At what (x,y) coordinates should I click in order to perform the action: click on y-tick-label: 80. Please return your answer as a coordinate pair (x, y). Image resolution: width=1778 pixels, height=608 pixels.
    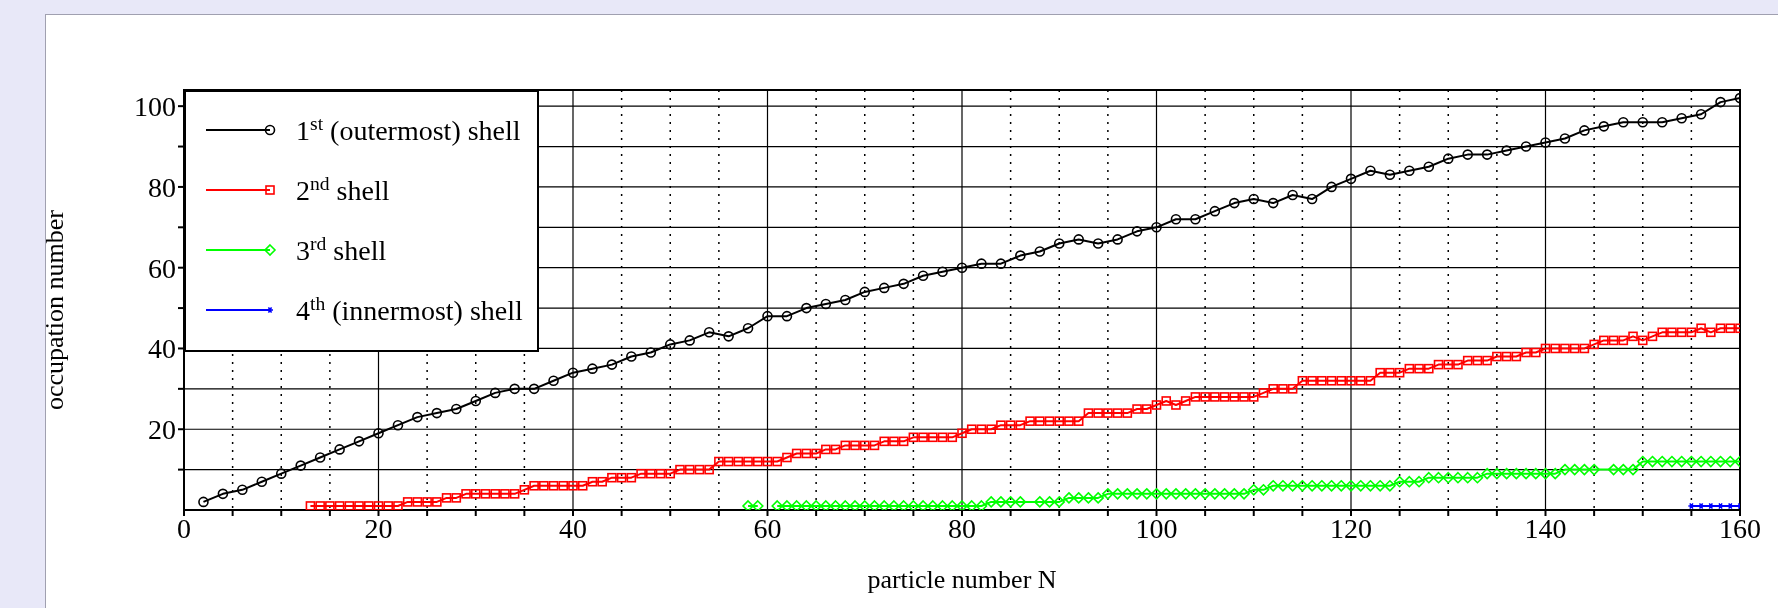
    Looking at the image, I should click on (162, 187).